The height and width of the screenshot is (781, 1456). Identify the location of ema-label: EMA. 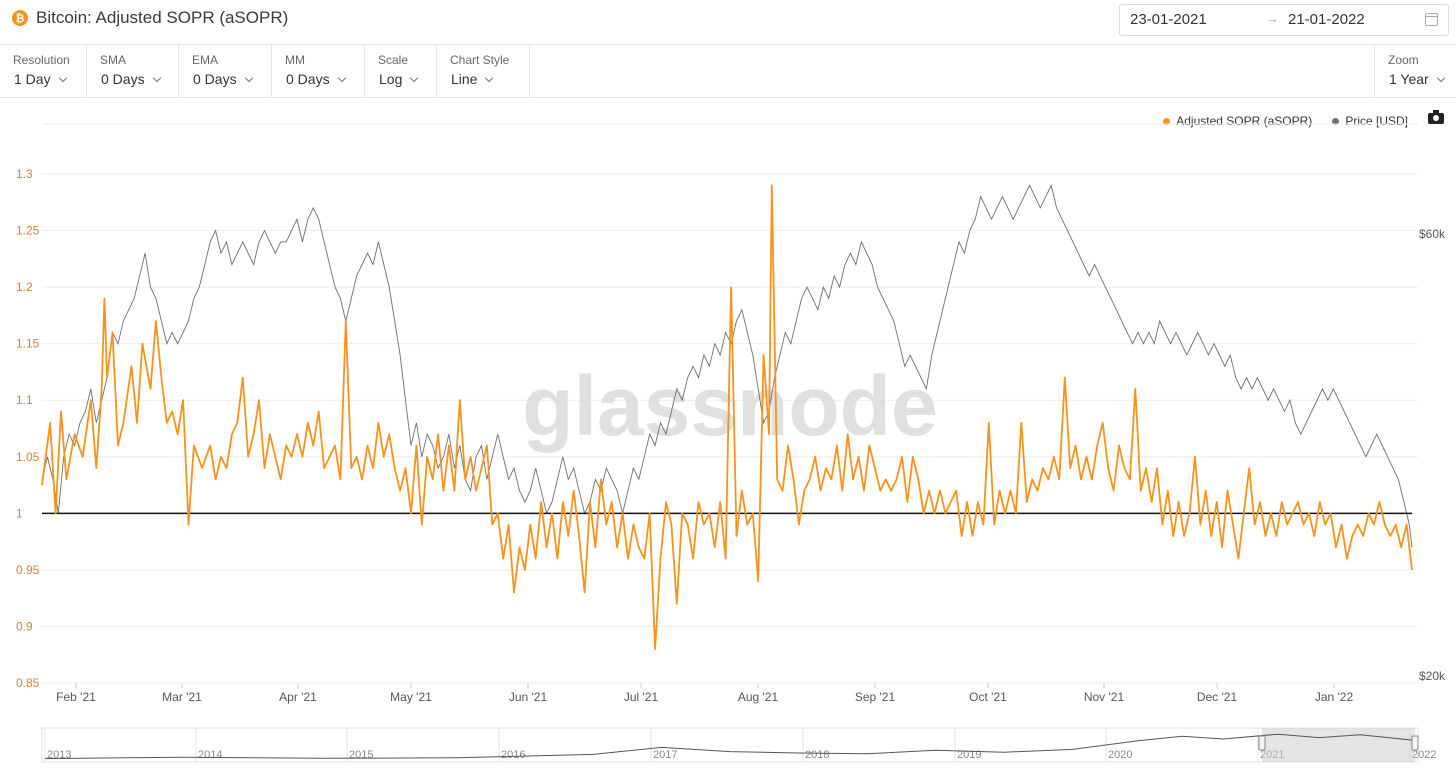
(205, 60).